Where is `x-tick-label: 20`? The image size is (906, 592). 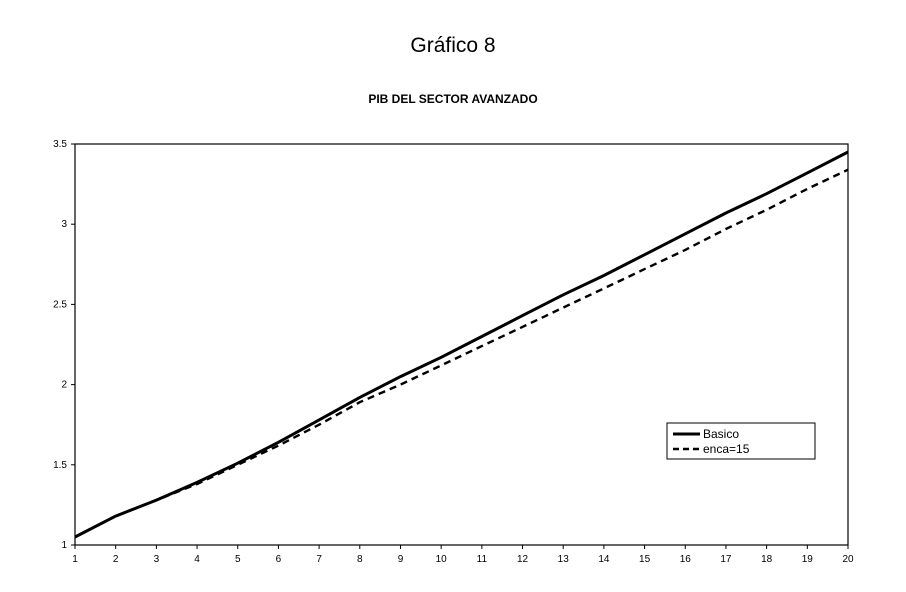
x-tick-label: 20 is located at coordinates (848, 559).